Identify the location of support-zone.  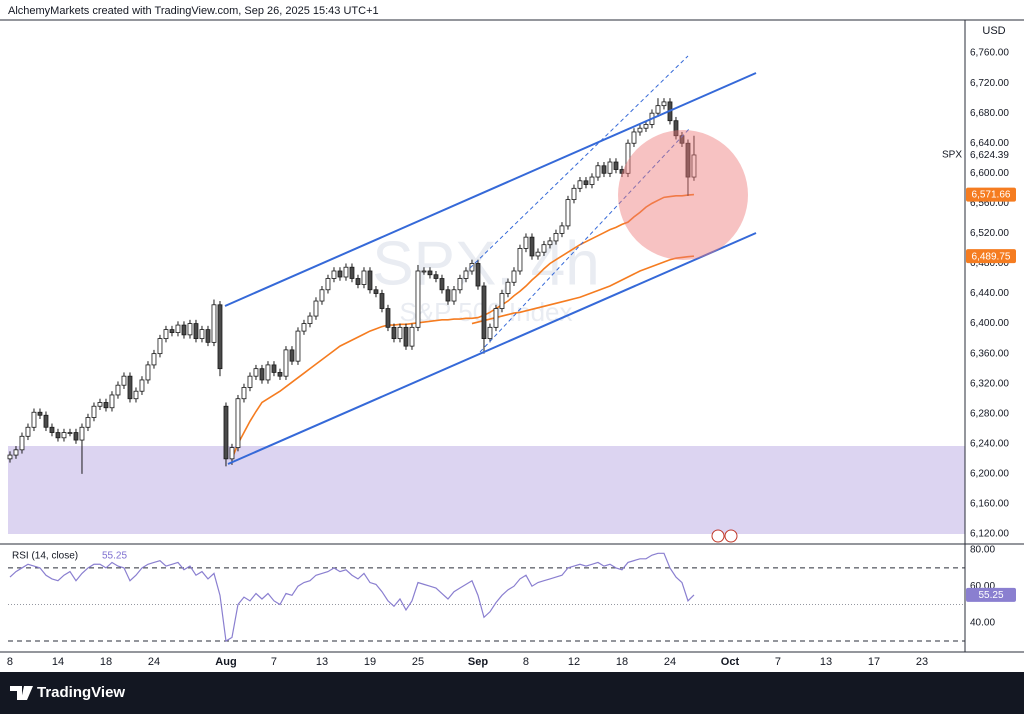
(486, 490).